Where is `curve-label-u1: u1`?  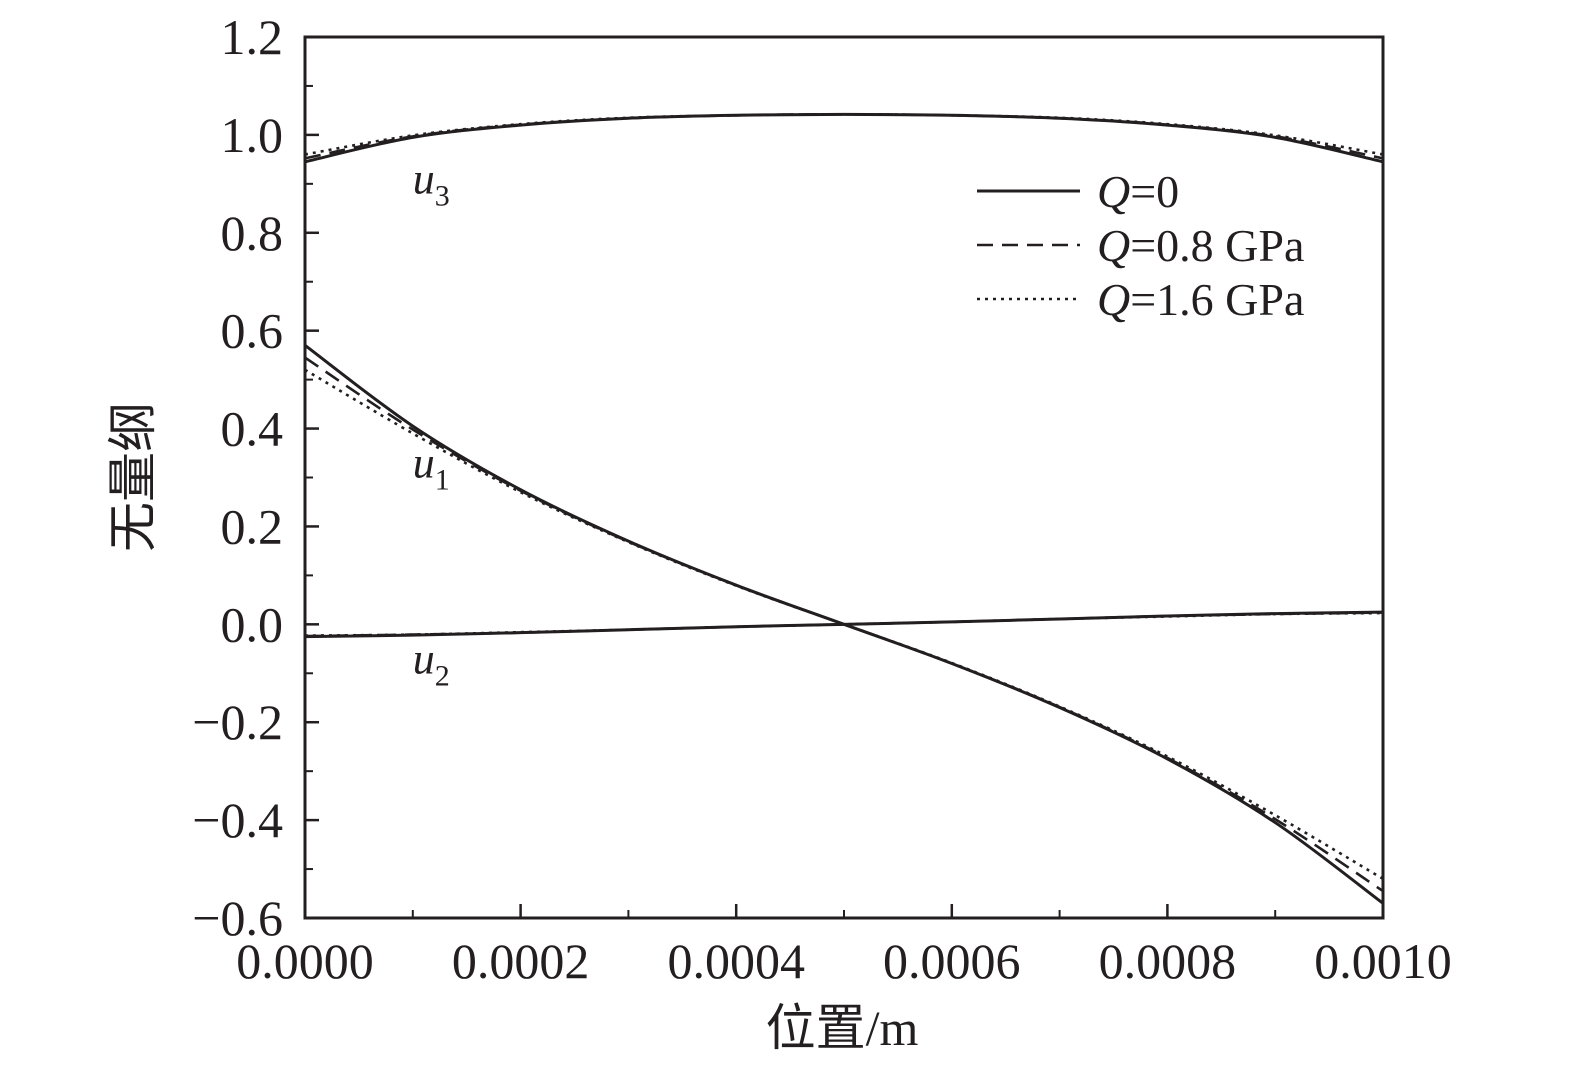
curve-label-u1: u1 is located at coordinates (431, 468).